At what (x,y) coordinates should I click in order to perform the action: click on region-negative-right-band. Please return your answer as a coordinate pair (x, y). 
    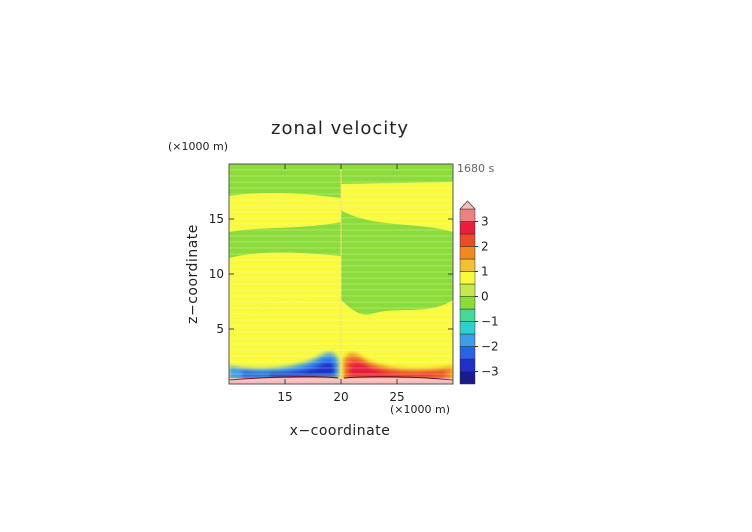
    Looking at the image, I should click on (397, 262).